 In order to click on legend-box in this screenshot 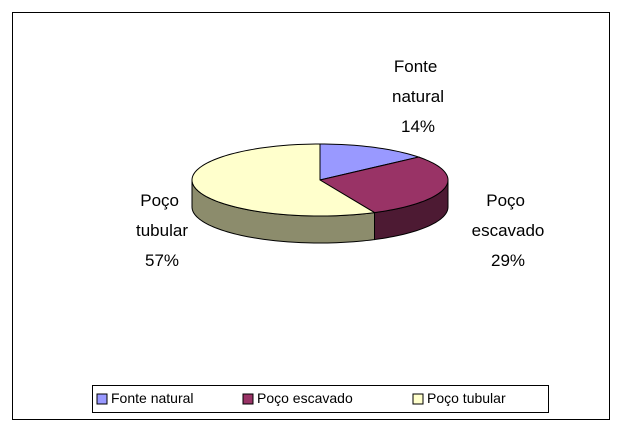, I will do `click(320, 399)`.